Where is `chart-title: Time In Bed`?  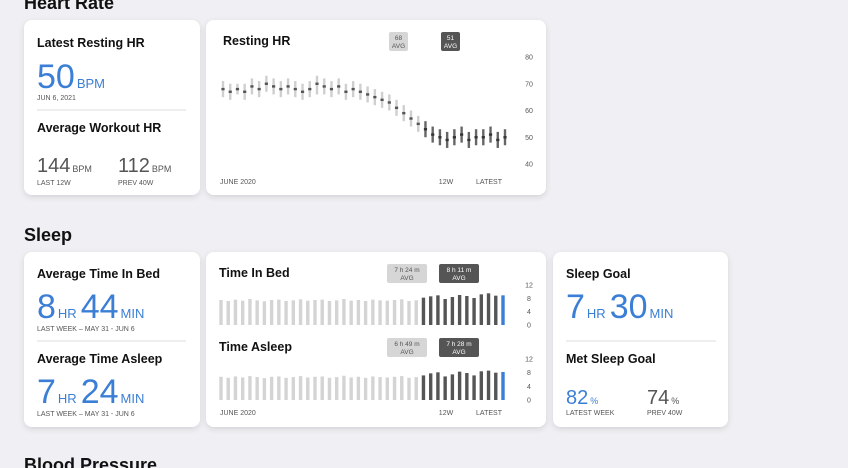 chart-title: Time In Bed is located at coordinates (254, 273).